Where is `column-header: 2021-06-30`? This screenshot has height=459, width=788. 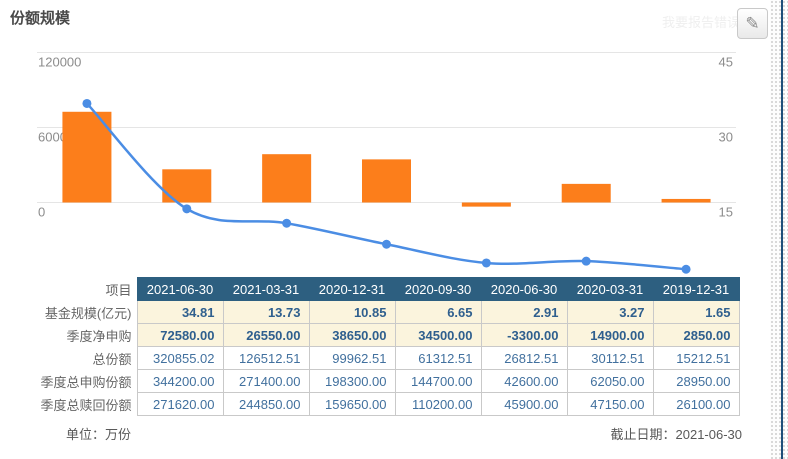
column-header: 2021-06-30 is located at coordinates (180, 289).